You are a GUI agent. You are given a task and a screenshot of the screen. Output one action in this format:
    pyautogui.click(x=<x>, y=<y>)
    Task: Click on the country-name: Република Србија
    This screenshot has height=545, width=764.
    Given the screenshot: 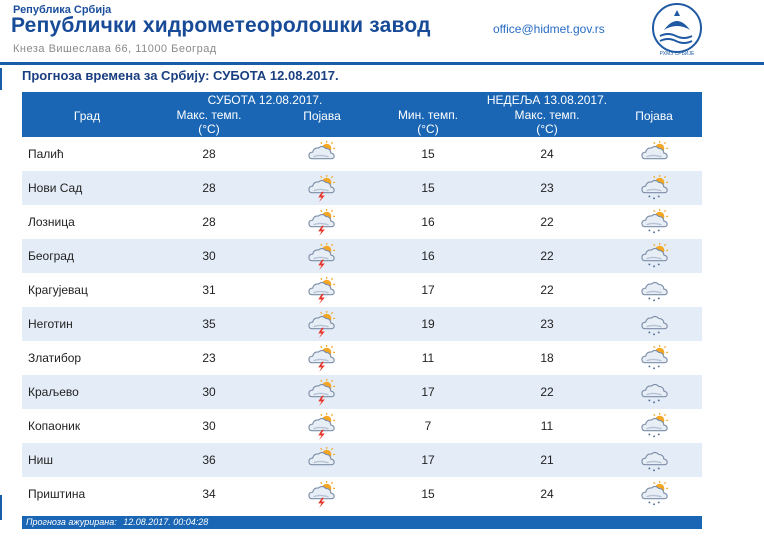 What is the action you would take?
    pyautogui.click(x=62, y=10)
    